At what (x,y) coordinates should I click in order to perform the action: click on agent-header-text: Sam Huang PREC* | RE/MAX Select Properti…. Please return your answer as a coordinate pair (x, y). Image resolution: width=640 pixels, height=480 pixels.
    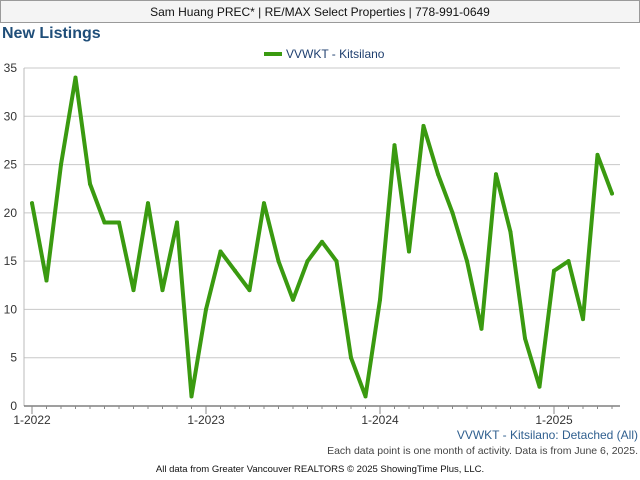
    Looking at the image, I should click on (320, 11).